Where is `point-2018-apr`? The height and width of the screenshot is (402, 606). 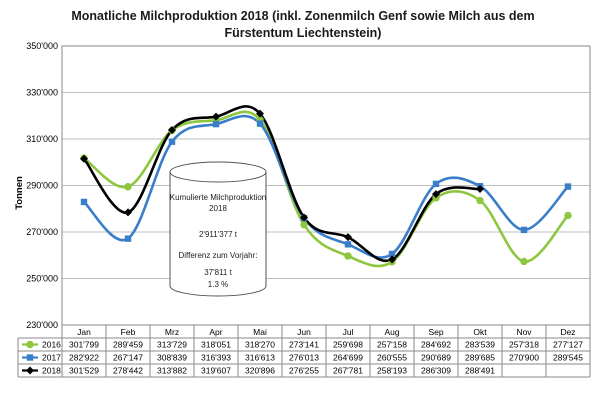
point-2018-apr is located at coordinates (216, 116).